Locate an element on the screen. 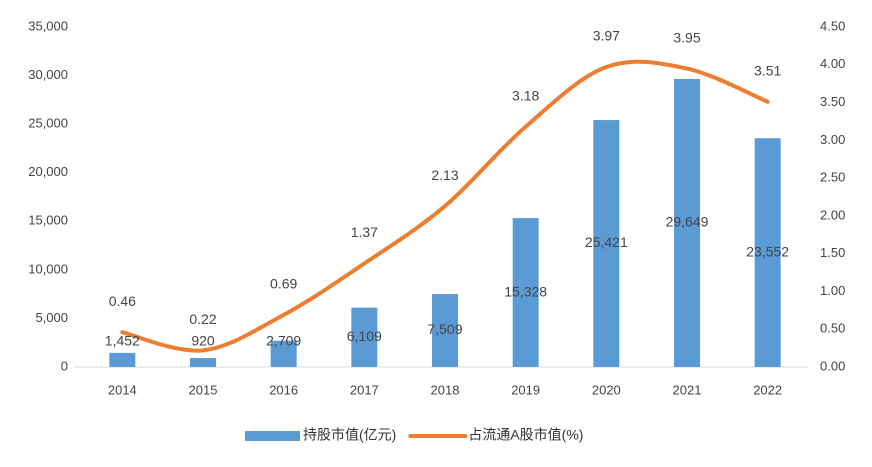 This screenshot has width=872, height=467. line-value-label: 0.22 is located at coordinates (202, 319).